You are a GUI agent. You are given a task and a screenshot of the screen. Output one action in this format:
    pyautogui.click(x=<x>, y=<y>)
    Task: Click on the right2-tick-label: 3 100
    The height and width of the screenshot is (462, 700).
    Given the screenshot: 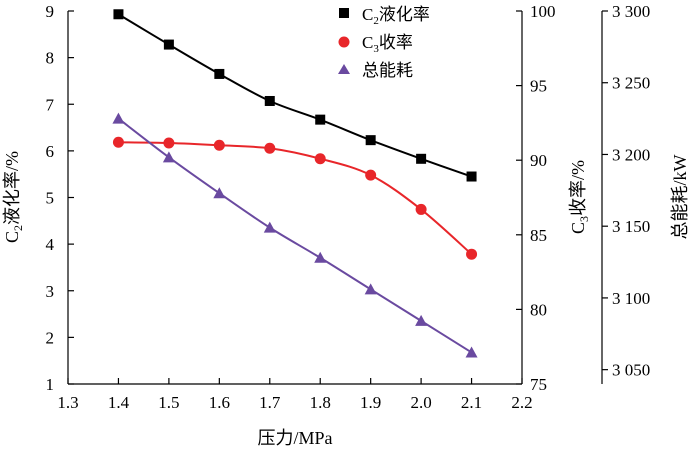 What is the action you would take?
    pyautogui.click(x=631, y=298)
    